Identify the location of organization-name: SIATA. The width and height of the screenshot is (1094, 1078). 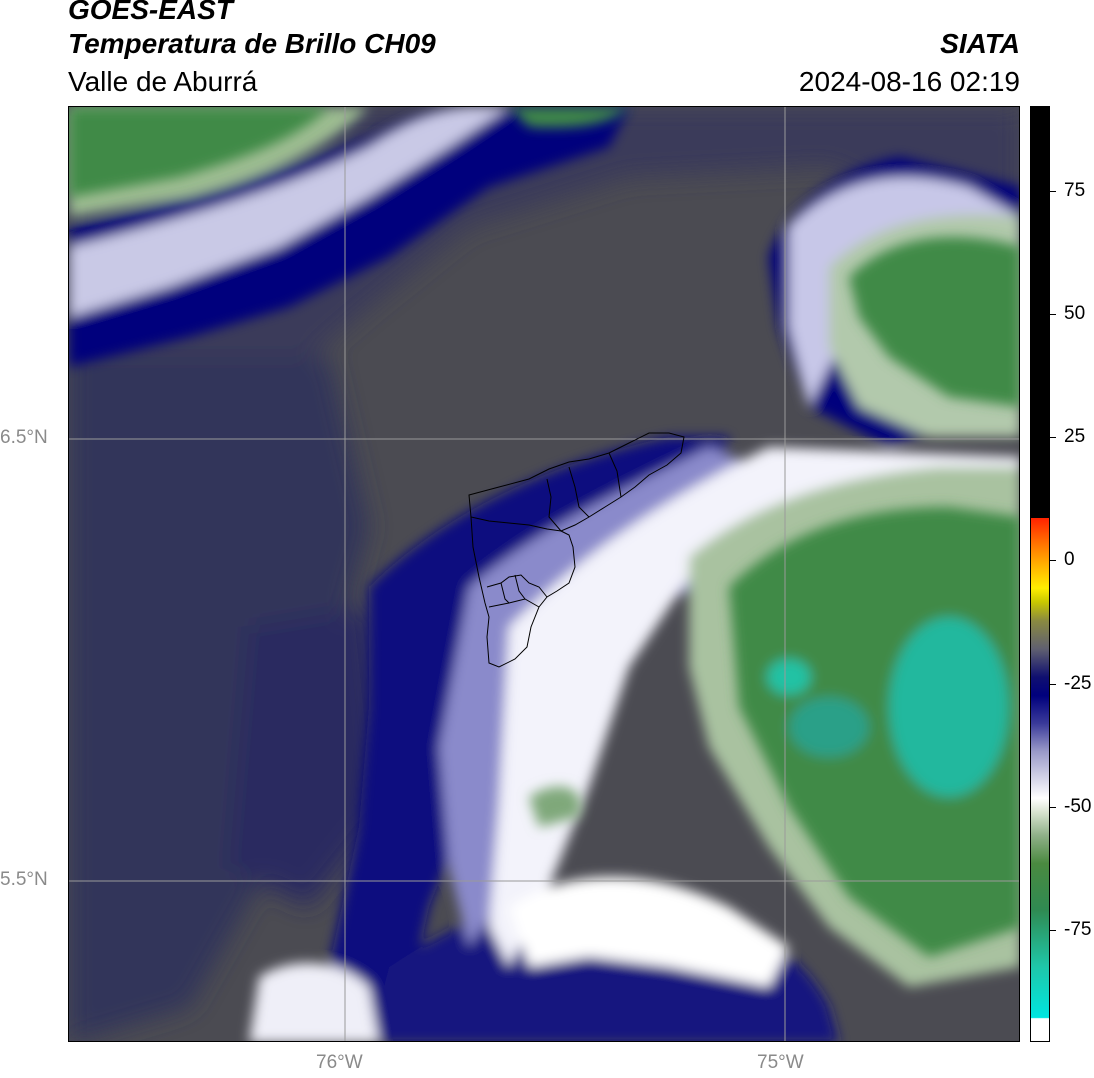
(980, 43).